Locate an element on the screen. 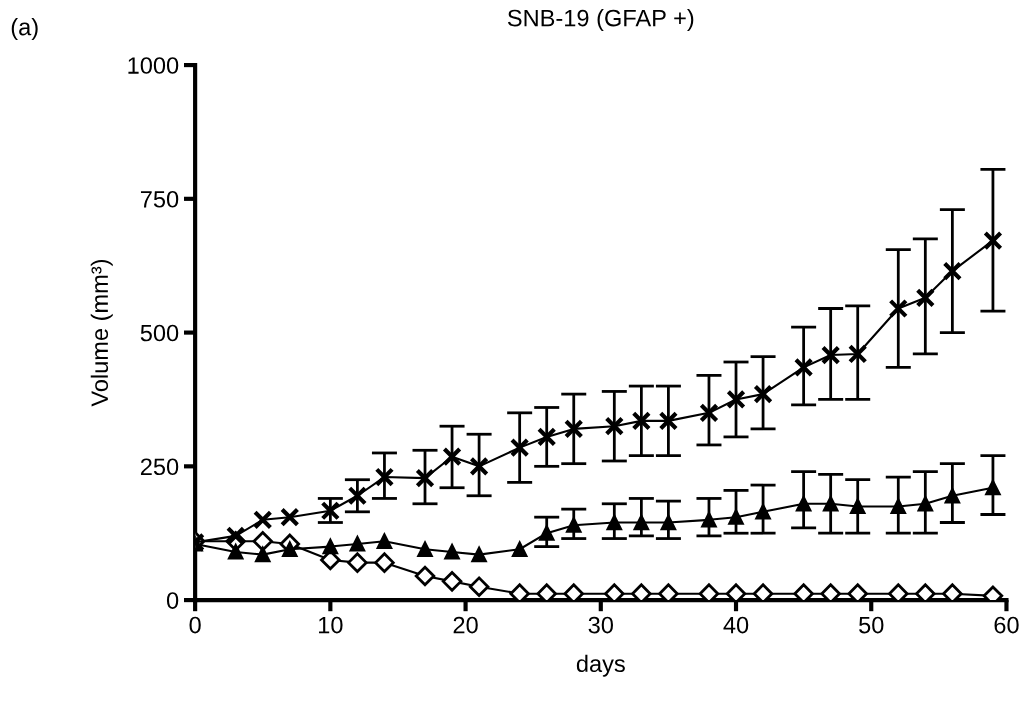  x-tick-label: 30 is located at coordinates (600, 625).